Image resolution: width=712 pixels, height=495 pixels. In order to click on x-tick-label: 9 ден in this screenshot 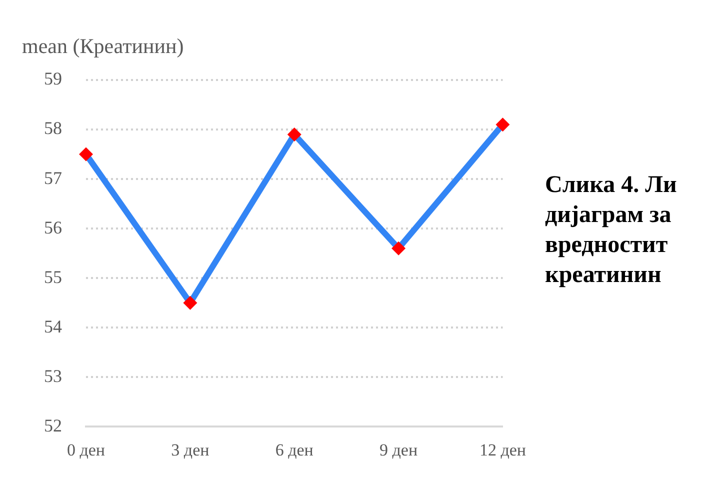, I will do `click(399, 450)`.